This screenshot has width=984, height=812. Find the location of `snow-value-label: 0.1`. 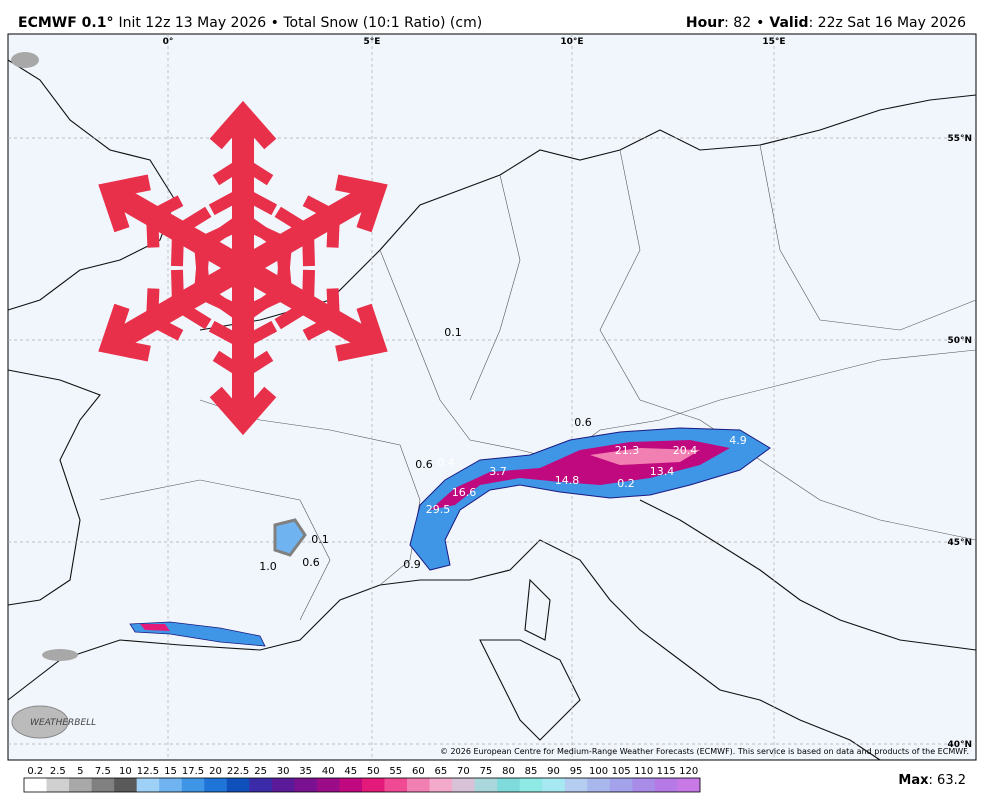

snow-value-label: 0.1 is located at coordinates (453, 332).